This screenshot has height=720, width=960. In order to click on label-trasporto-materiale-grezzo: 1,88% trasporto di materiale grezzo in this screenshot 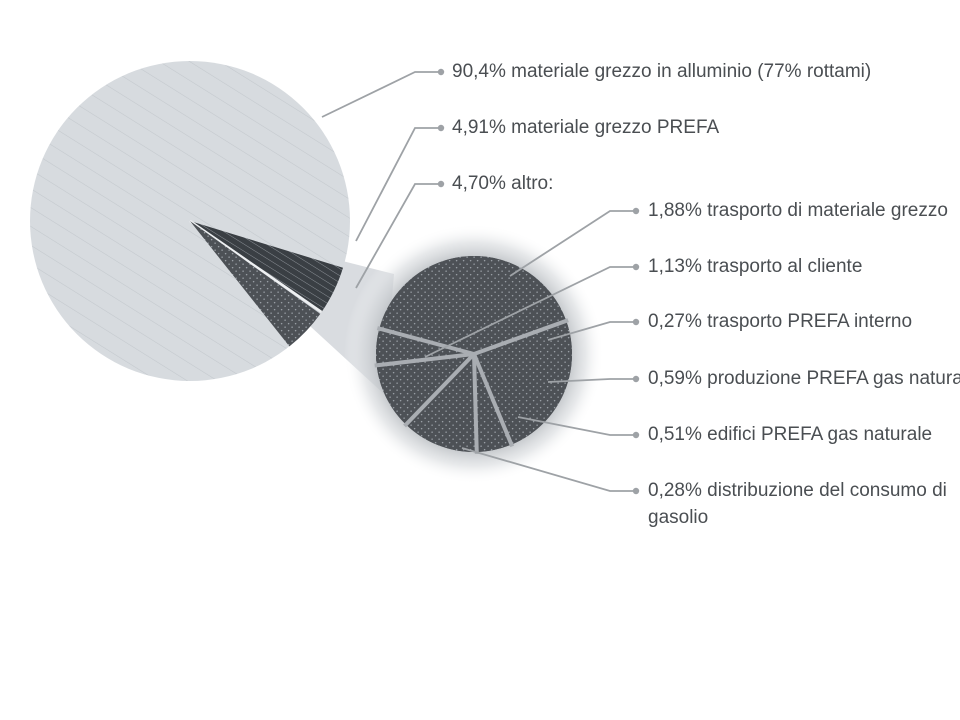, I will do `click(798, 210)`.